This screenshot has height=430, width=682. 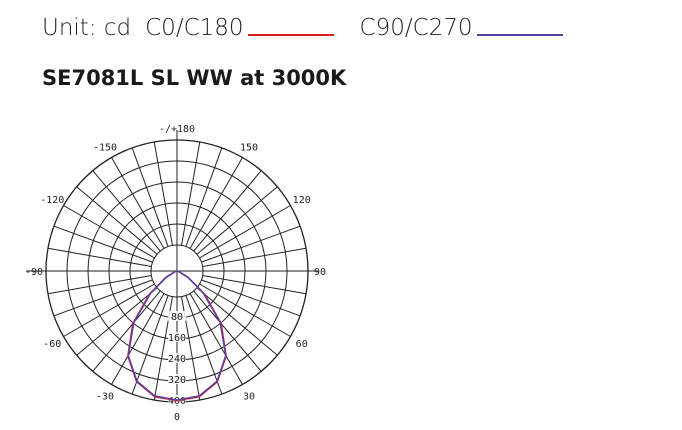 I want to click on legend-row: Unit: cd C0/C180 C90/C270, so click(x=302, y=28).